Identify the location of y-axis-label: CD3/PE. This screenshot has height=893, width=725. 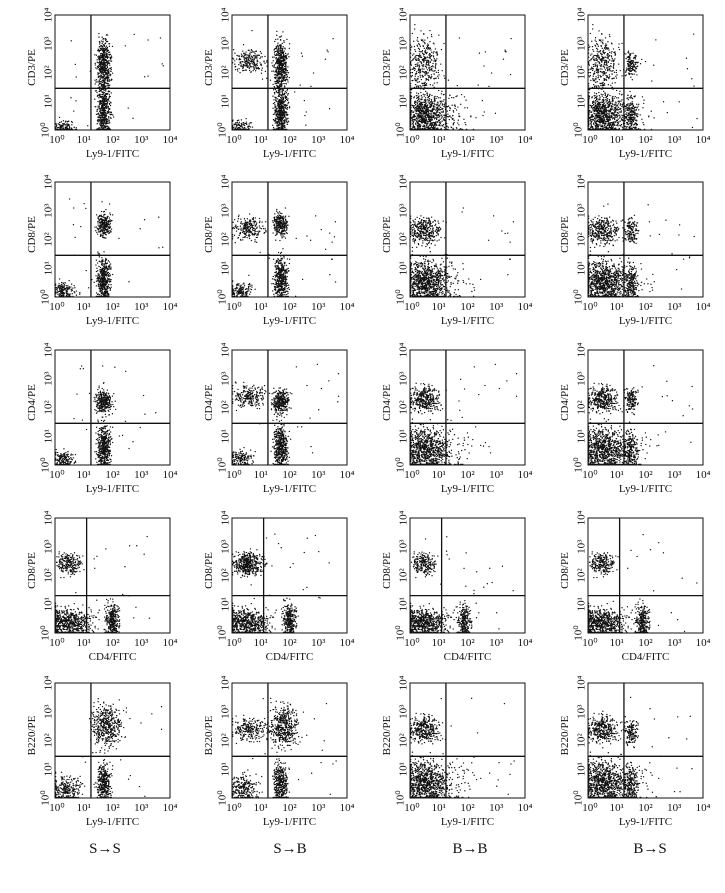
(387, 67).